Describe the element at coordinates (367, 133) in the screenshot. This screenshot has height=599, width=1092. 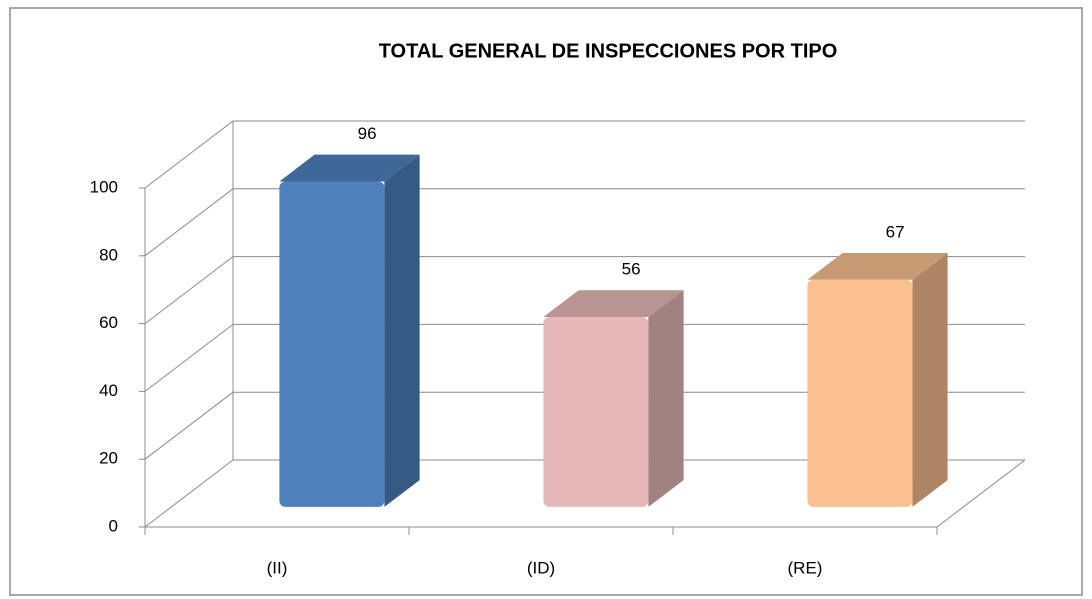
I see `value-label: 96` at that location.